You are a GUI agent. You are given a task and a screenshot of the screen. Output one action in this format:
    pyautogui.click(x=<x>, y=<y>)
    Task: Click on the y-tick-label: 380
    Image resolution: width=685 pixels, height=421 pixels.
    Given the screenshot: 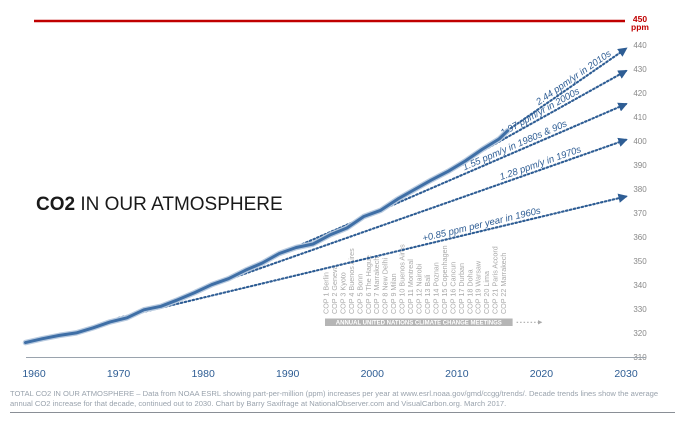 What is the action you would take?
    pyautogui.click(x=640, y=189)
    